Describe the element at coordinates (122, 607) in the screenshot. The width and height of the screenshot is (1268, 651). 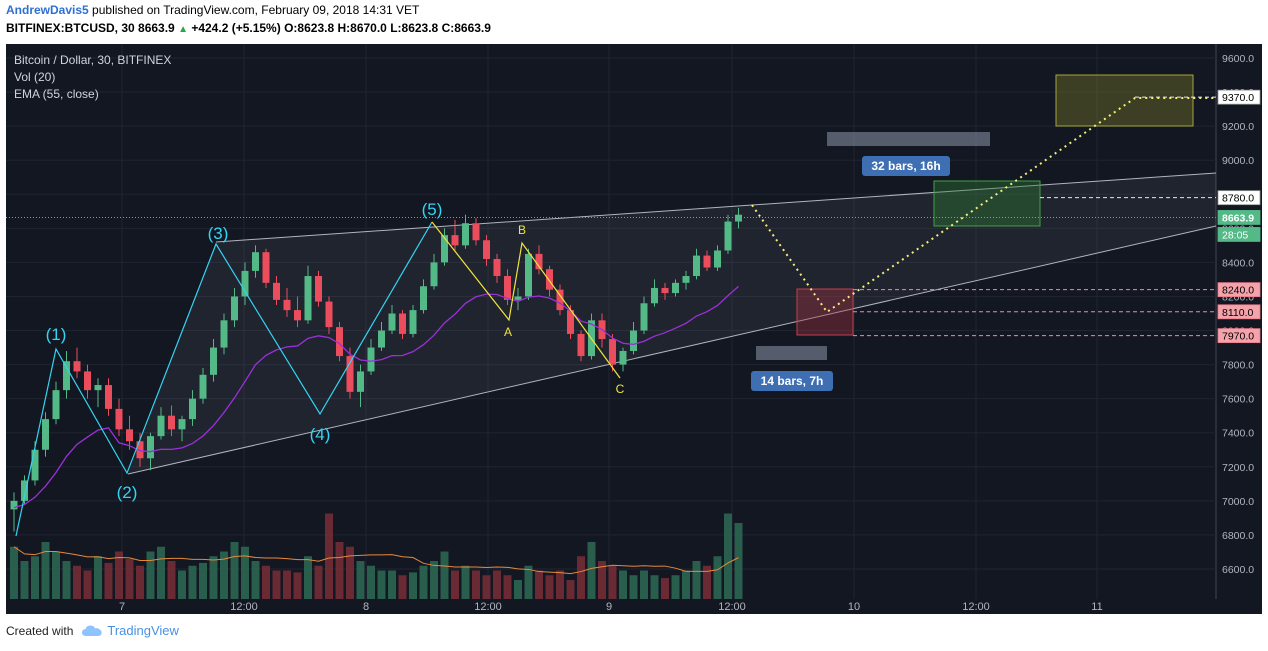
I see `x-tick-label: 7` at that location.